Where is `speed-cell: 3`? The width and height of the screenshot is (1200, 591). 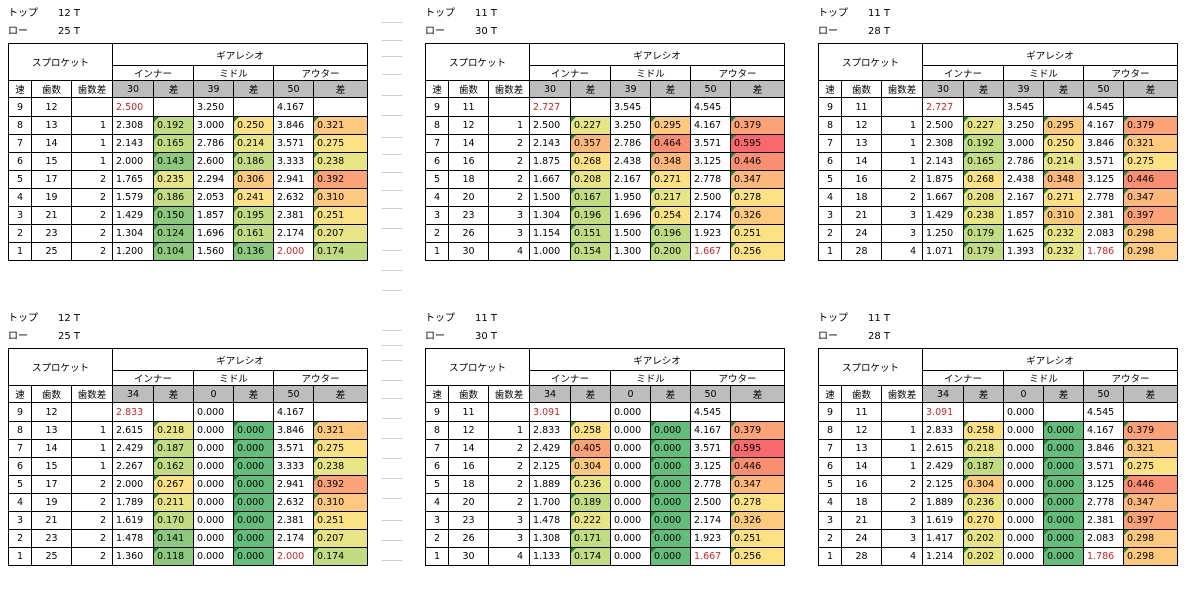 speed-cell: 3 is located at coordinates (437, 520).